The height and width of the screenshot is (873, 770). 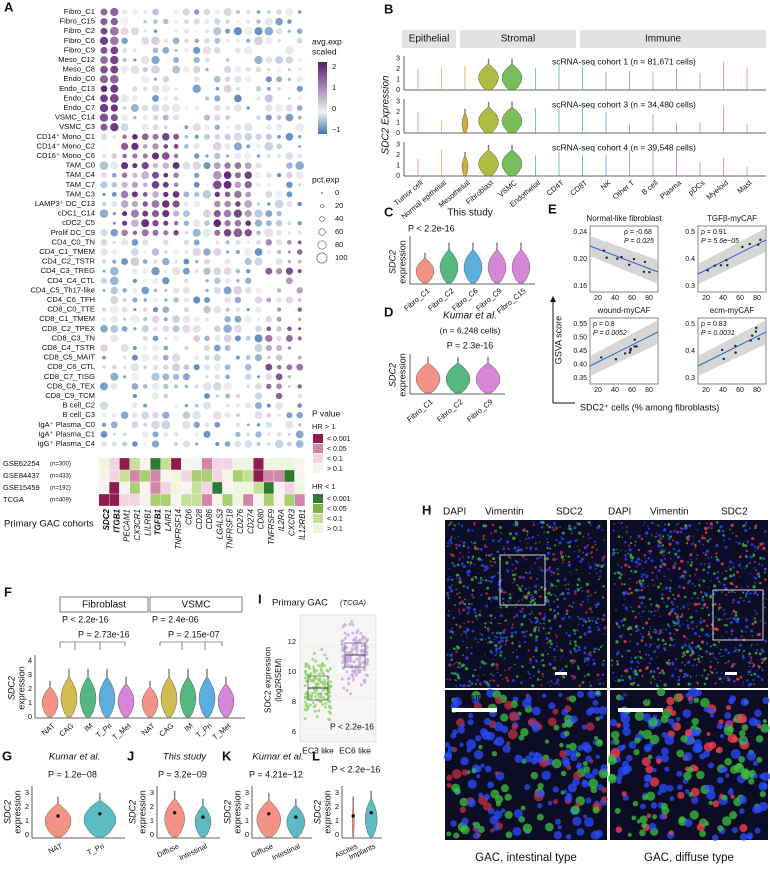 What do you see at coordinates (104, 500) in the screenshot?
I see `heat-cell` at bounding box center [104, 500].